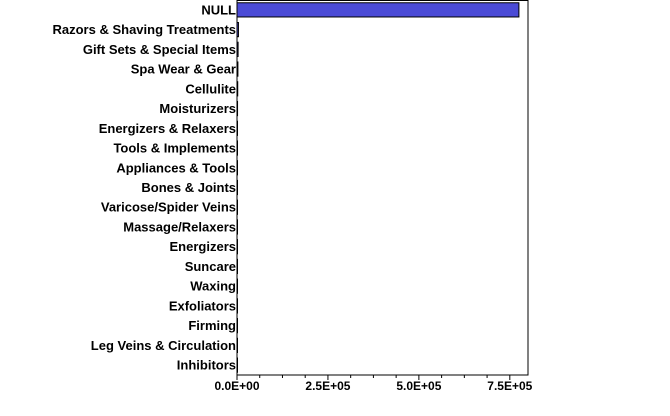 This screenshot has width=670, height=416. I want to click on category-label: Waxing, so click(213, 286).